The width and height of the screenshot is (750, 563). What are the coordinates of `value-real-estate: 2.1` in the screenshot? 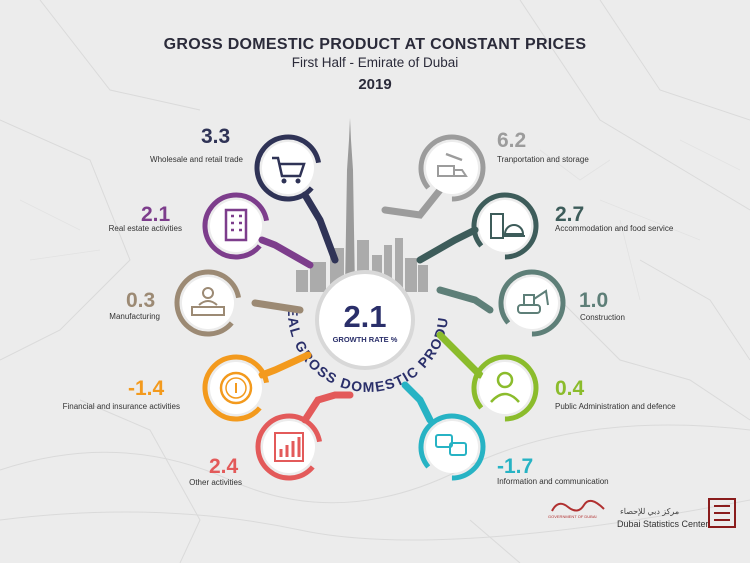 It's located at (156, 214).